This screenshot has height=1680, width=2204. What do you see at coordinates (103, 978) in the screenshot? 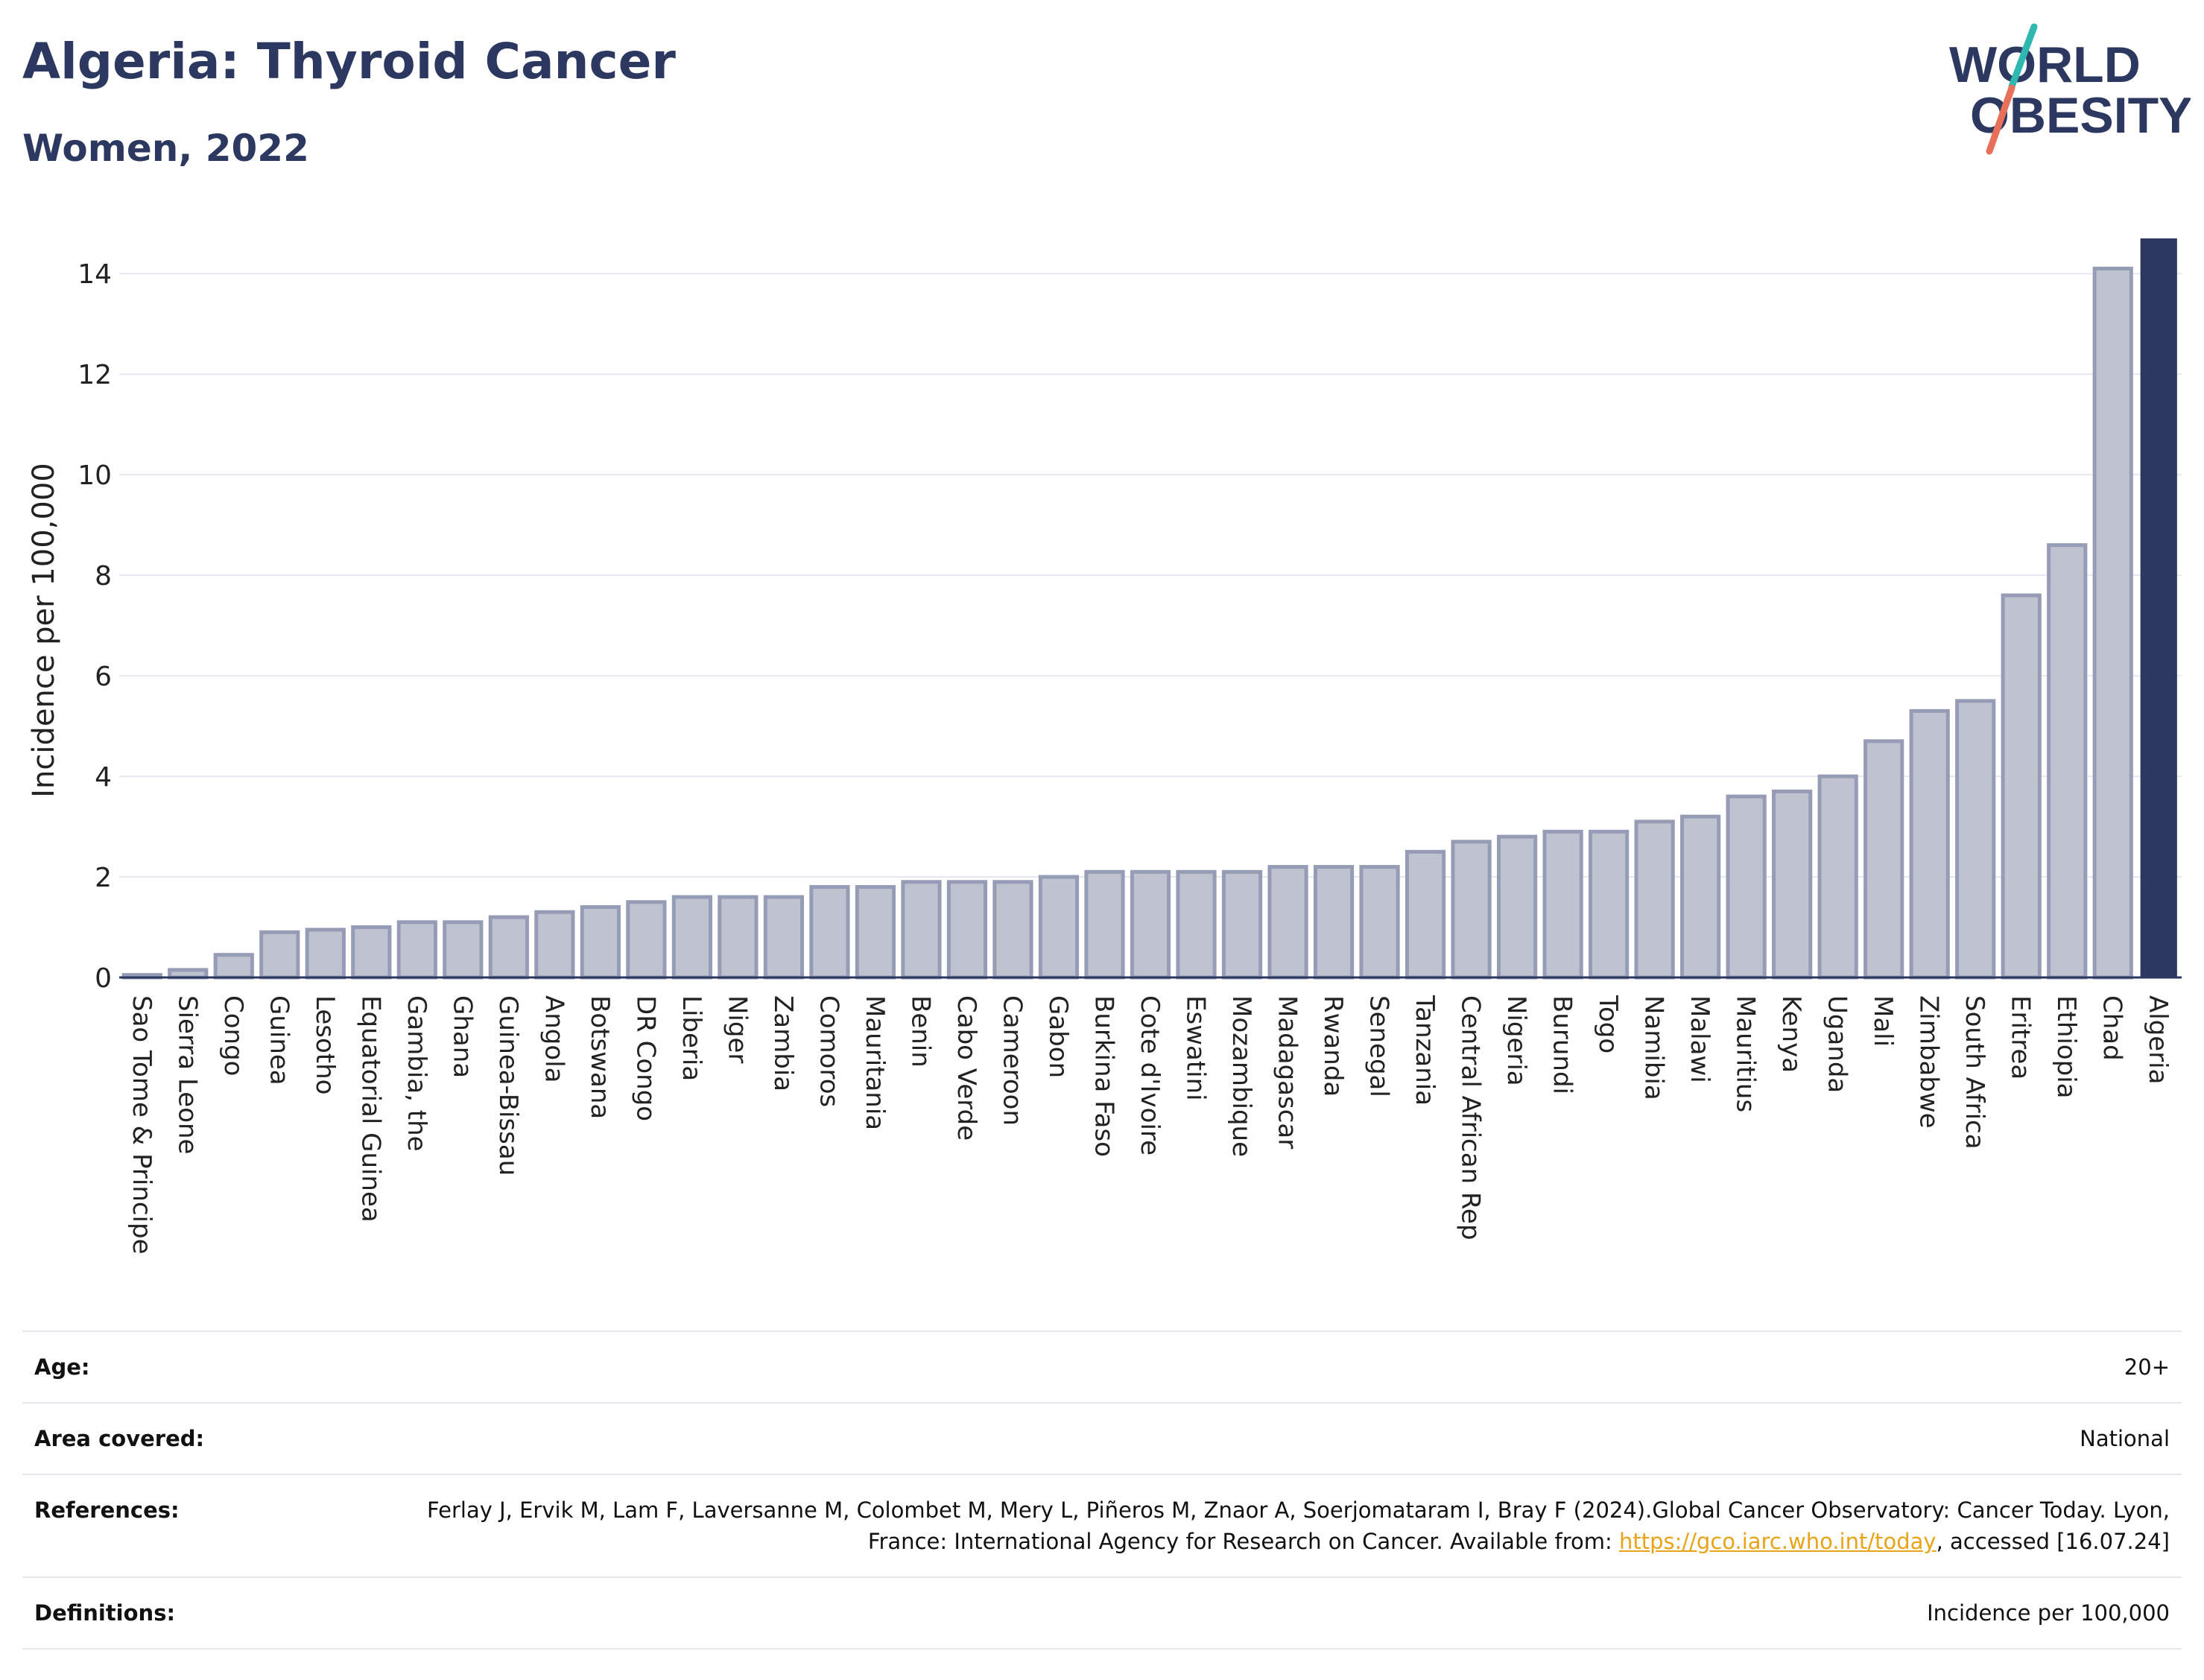
I see `y-tick-label: 0` at bounding box center [103, 978].